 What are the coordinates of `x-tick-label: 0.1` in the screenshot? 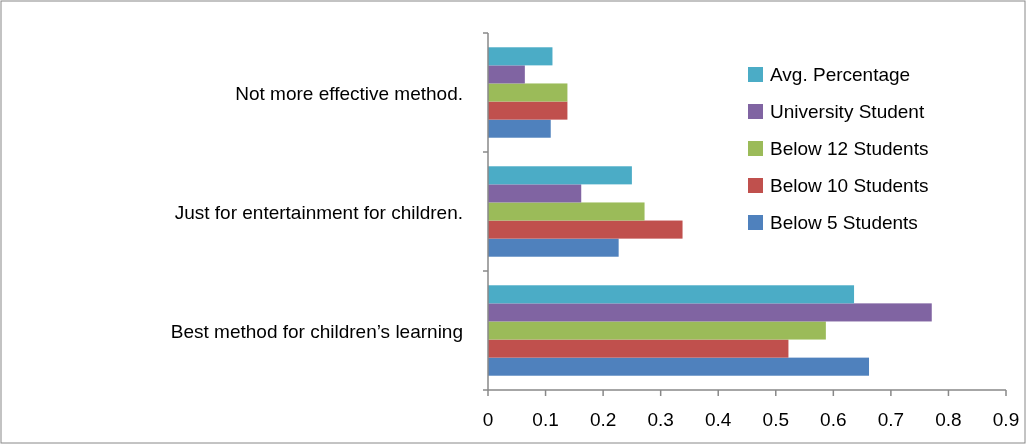 It's located at (545, 419).